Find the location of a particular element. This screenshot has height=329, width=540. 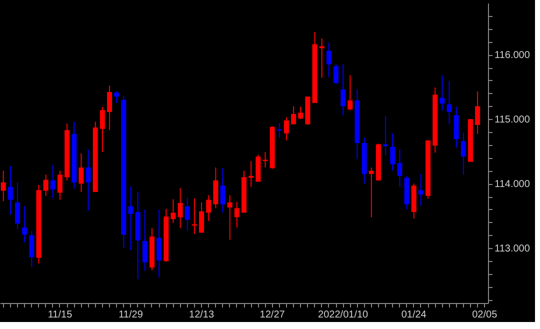

x-tick-label: 11/29 is located at coordinates (131, 315).